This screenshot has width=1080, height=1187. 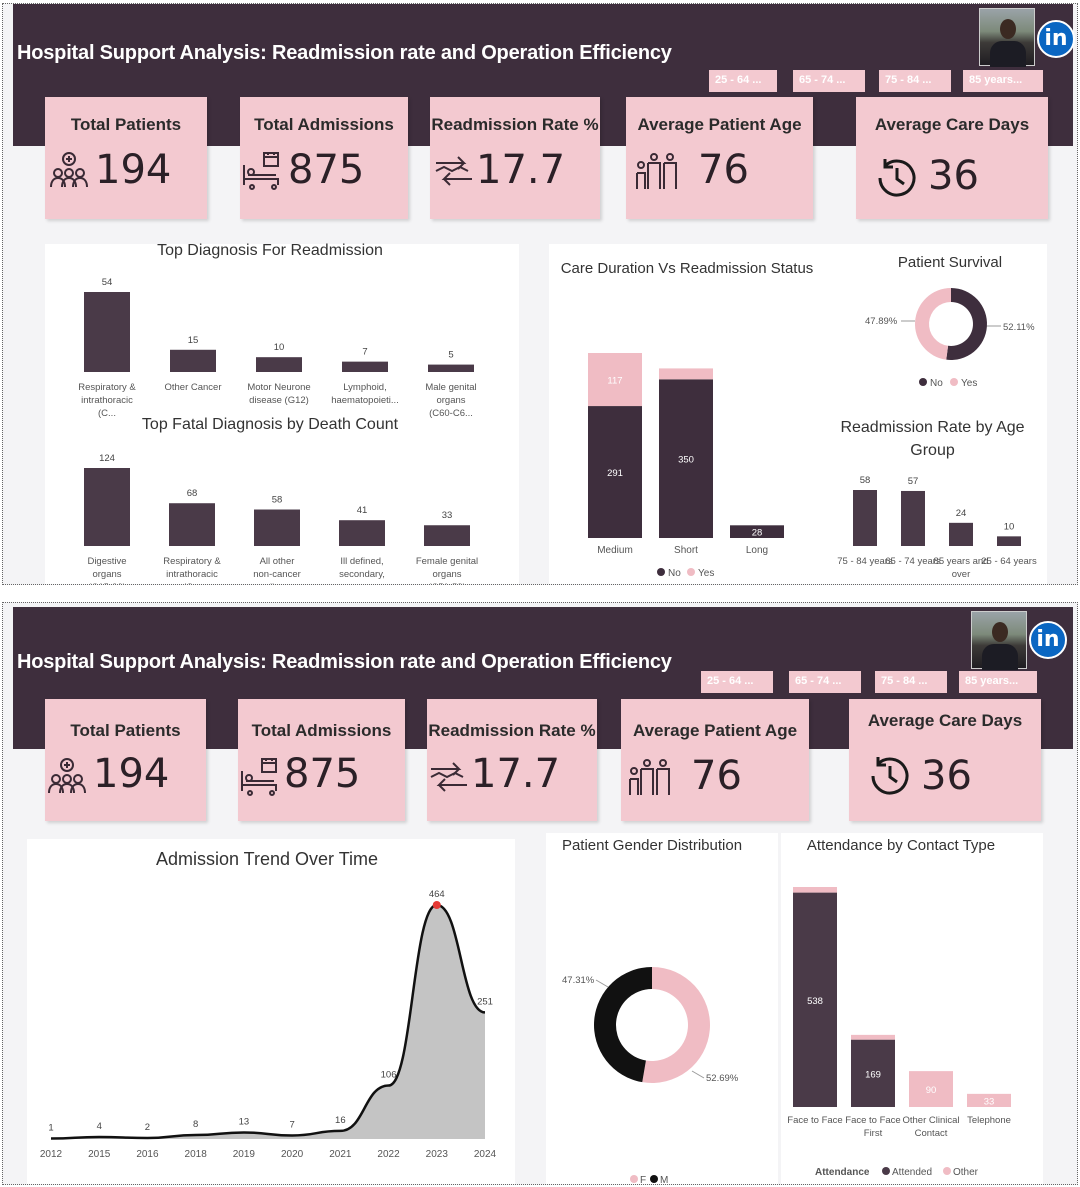 What do you see at coordinates (715, 760) in the screenshot?
I see `kpi-average-patient-age-2: Average Patient Age 76` at bounding box center [715, 760].